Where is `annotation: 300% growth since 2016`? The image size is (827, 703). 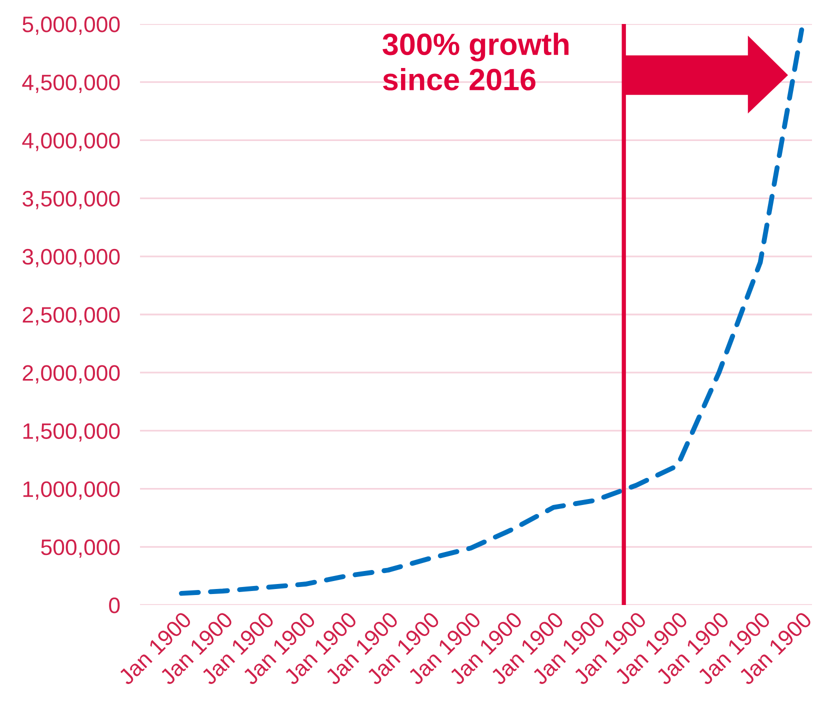 annotation: 300% growth since 2016 is located at coordinates (475, 61).